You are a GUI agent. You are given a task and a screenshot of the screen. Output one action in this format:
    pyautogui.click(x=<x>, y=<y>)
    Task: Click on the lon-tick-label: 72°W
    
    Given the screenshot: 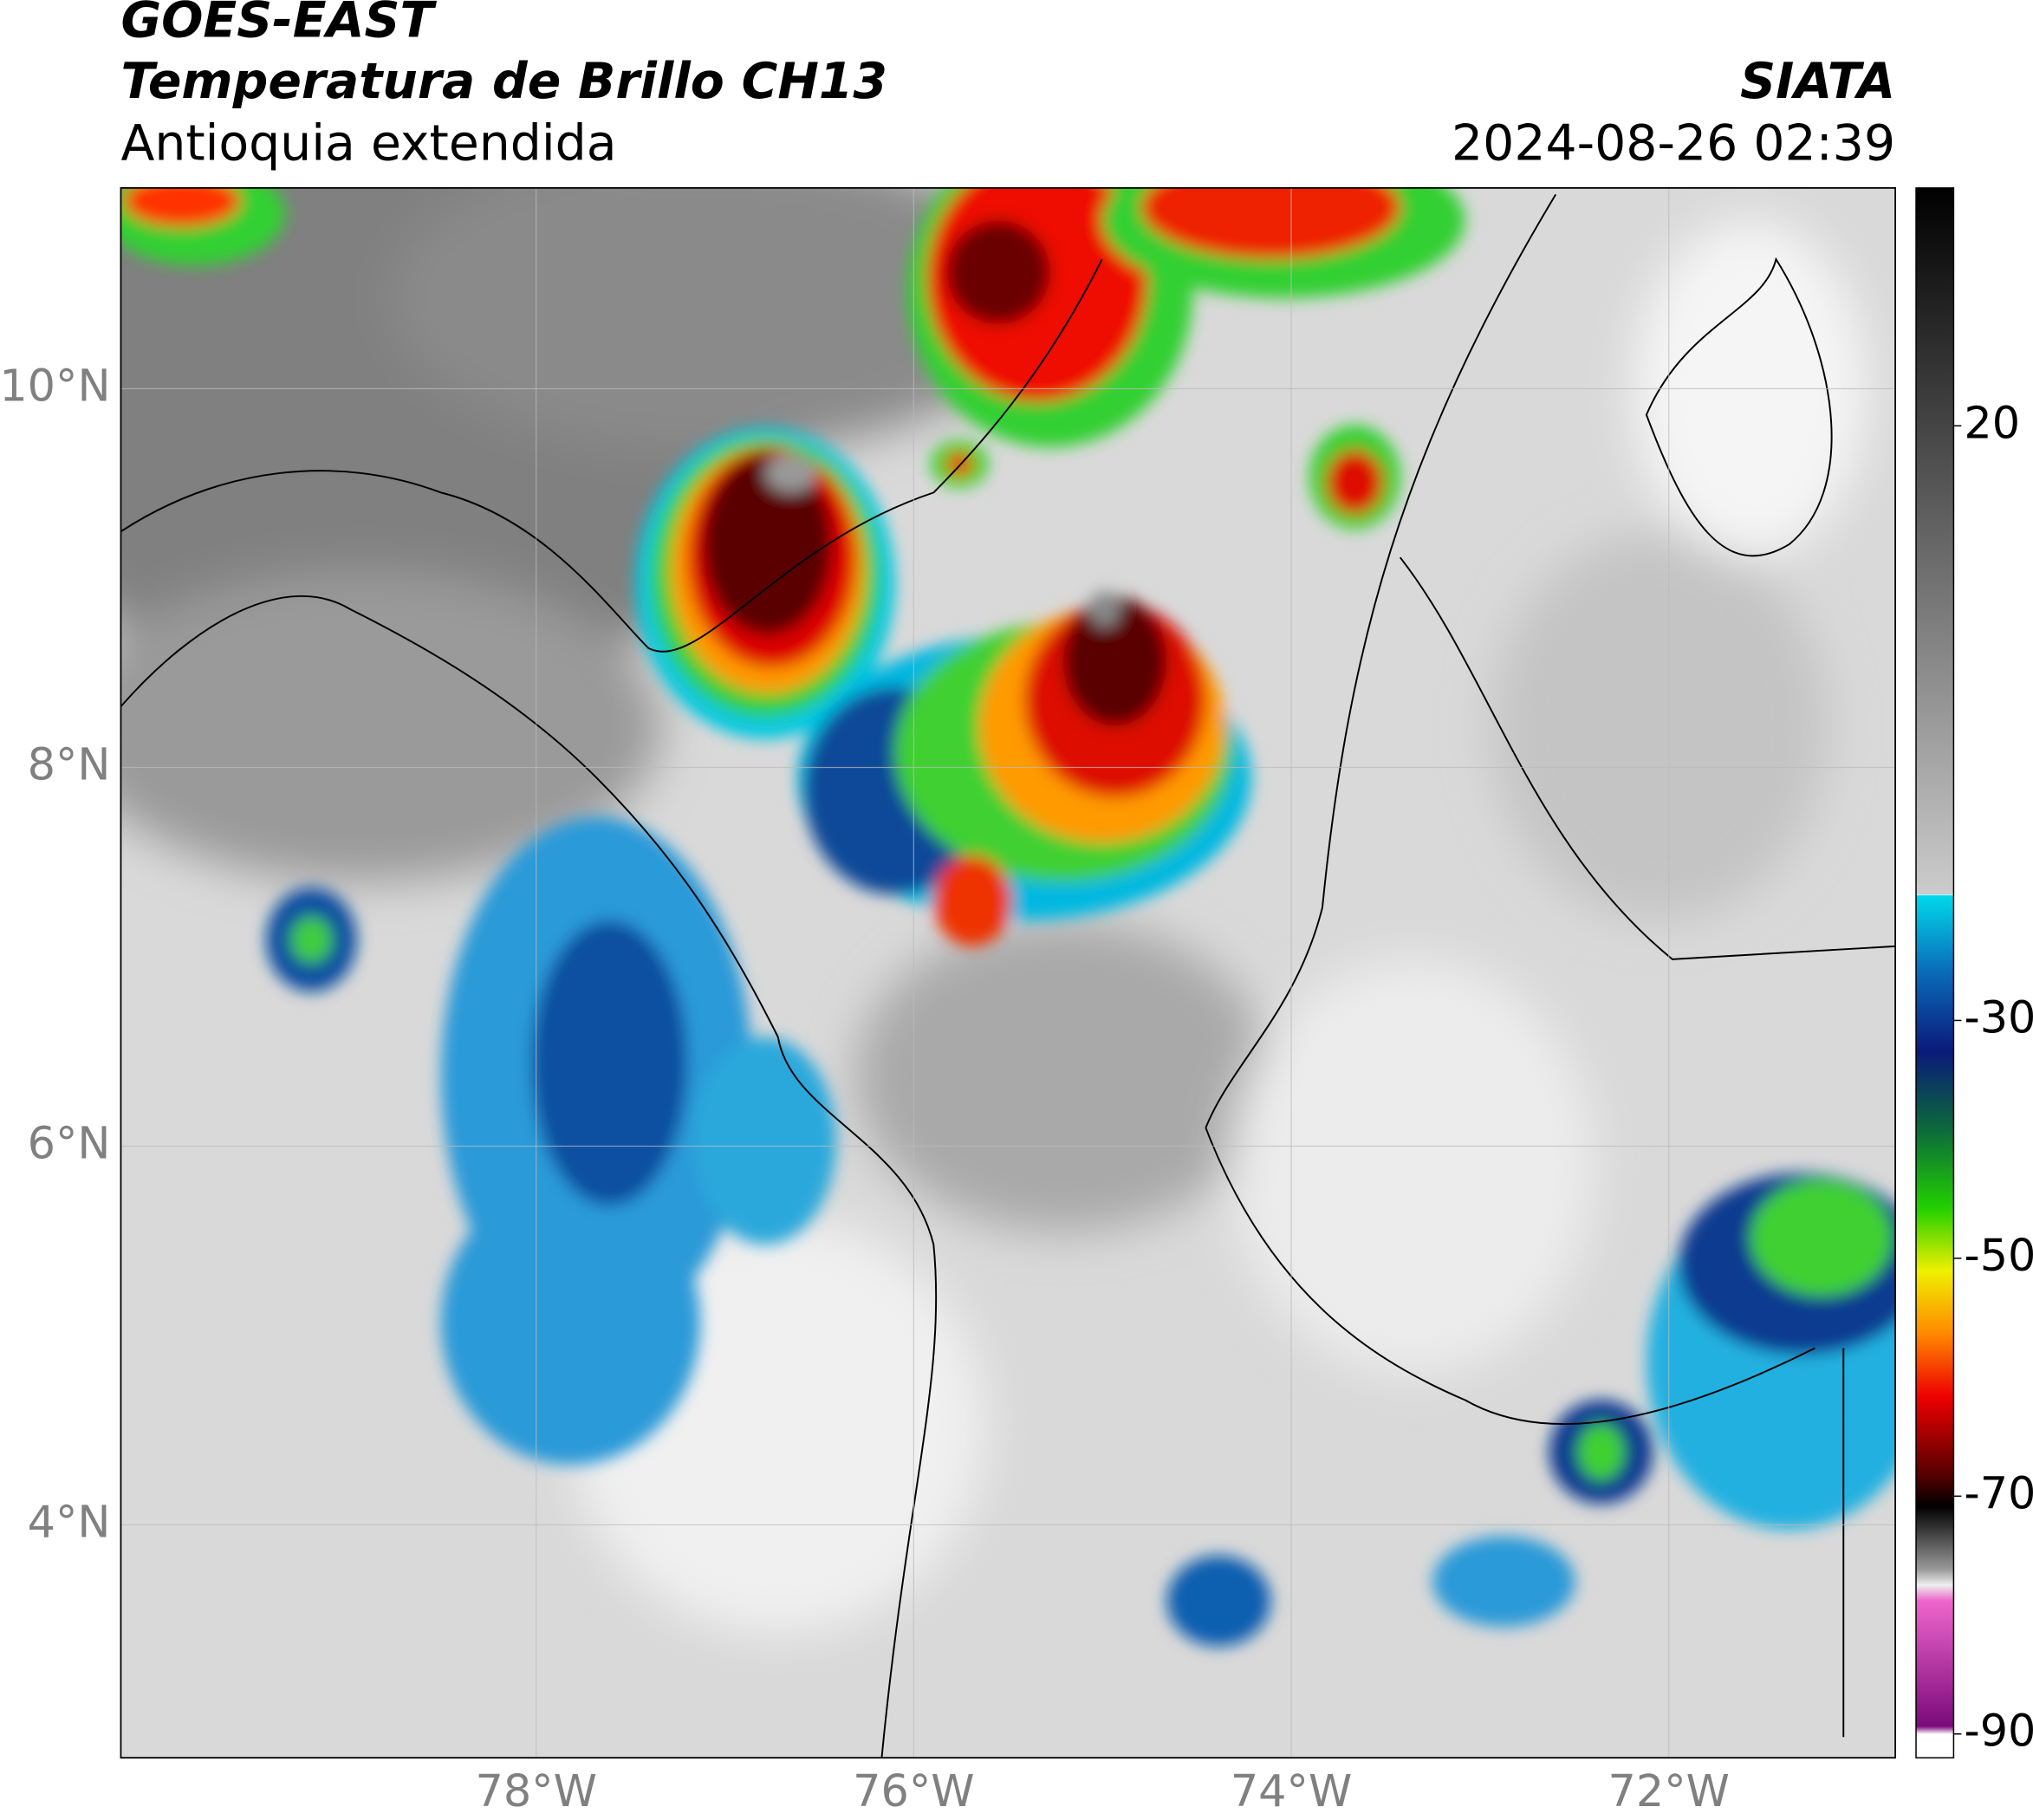 What is the action you would take?
    pyautogui.click(x=1668, y=1791)
    